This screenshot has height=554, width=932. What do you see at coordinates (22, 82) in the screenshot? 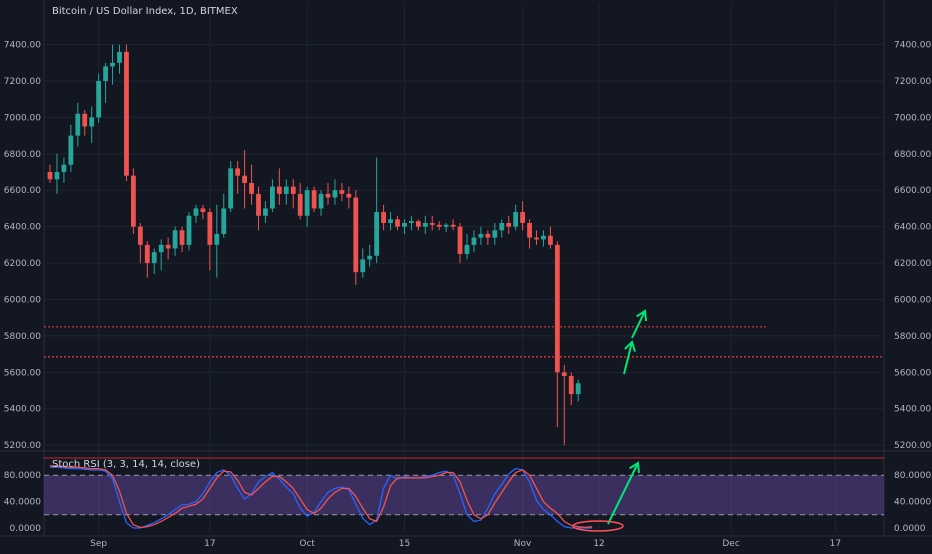
I see `main-y-tick-left: 7200.00` at bounding box center [22, 82].